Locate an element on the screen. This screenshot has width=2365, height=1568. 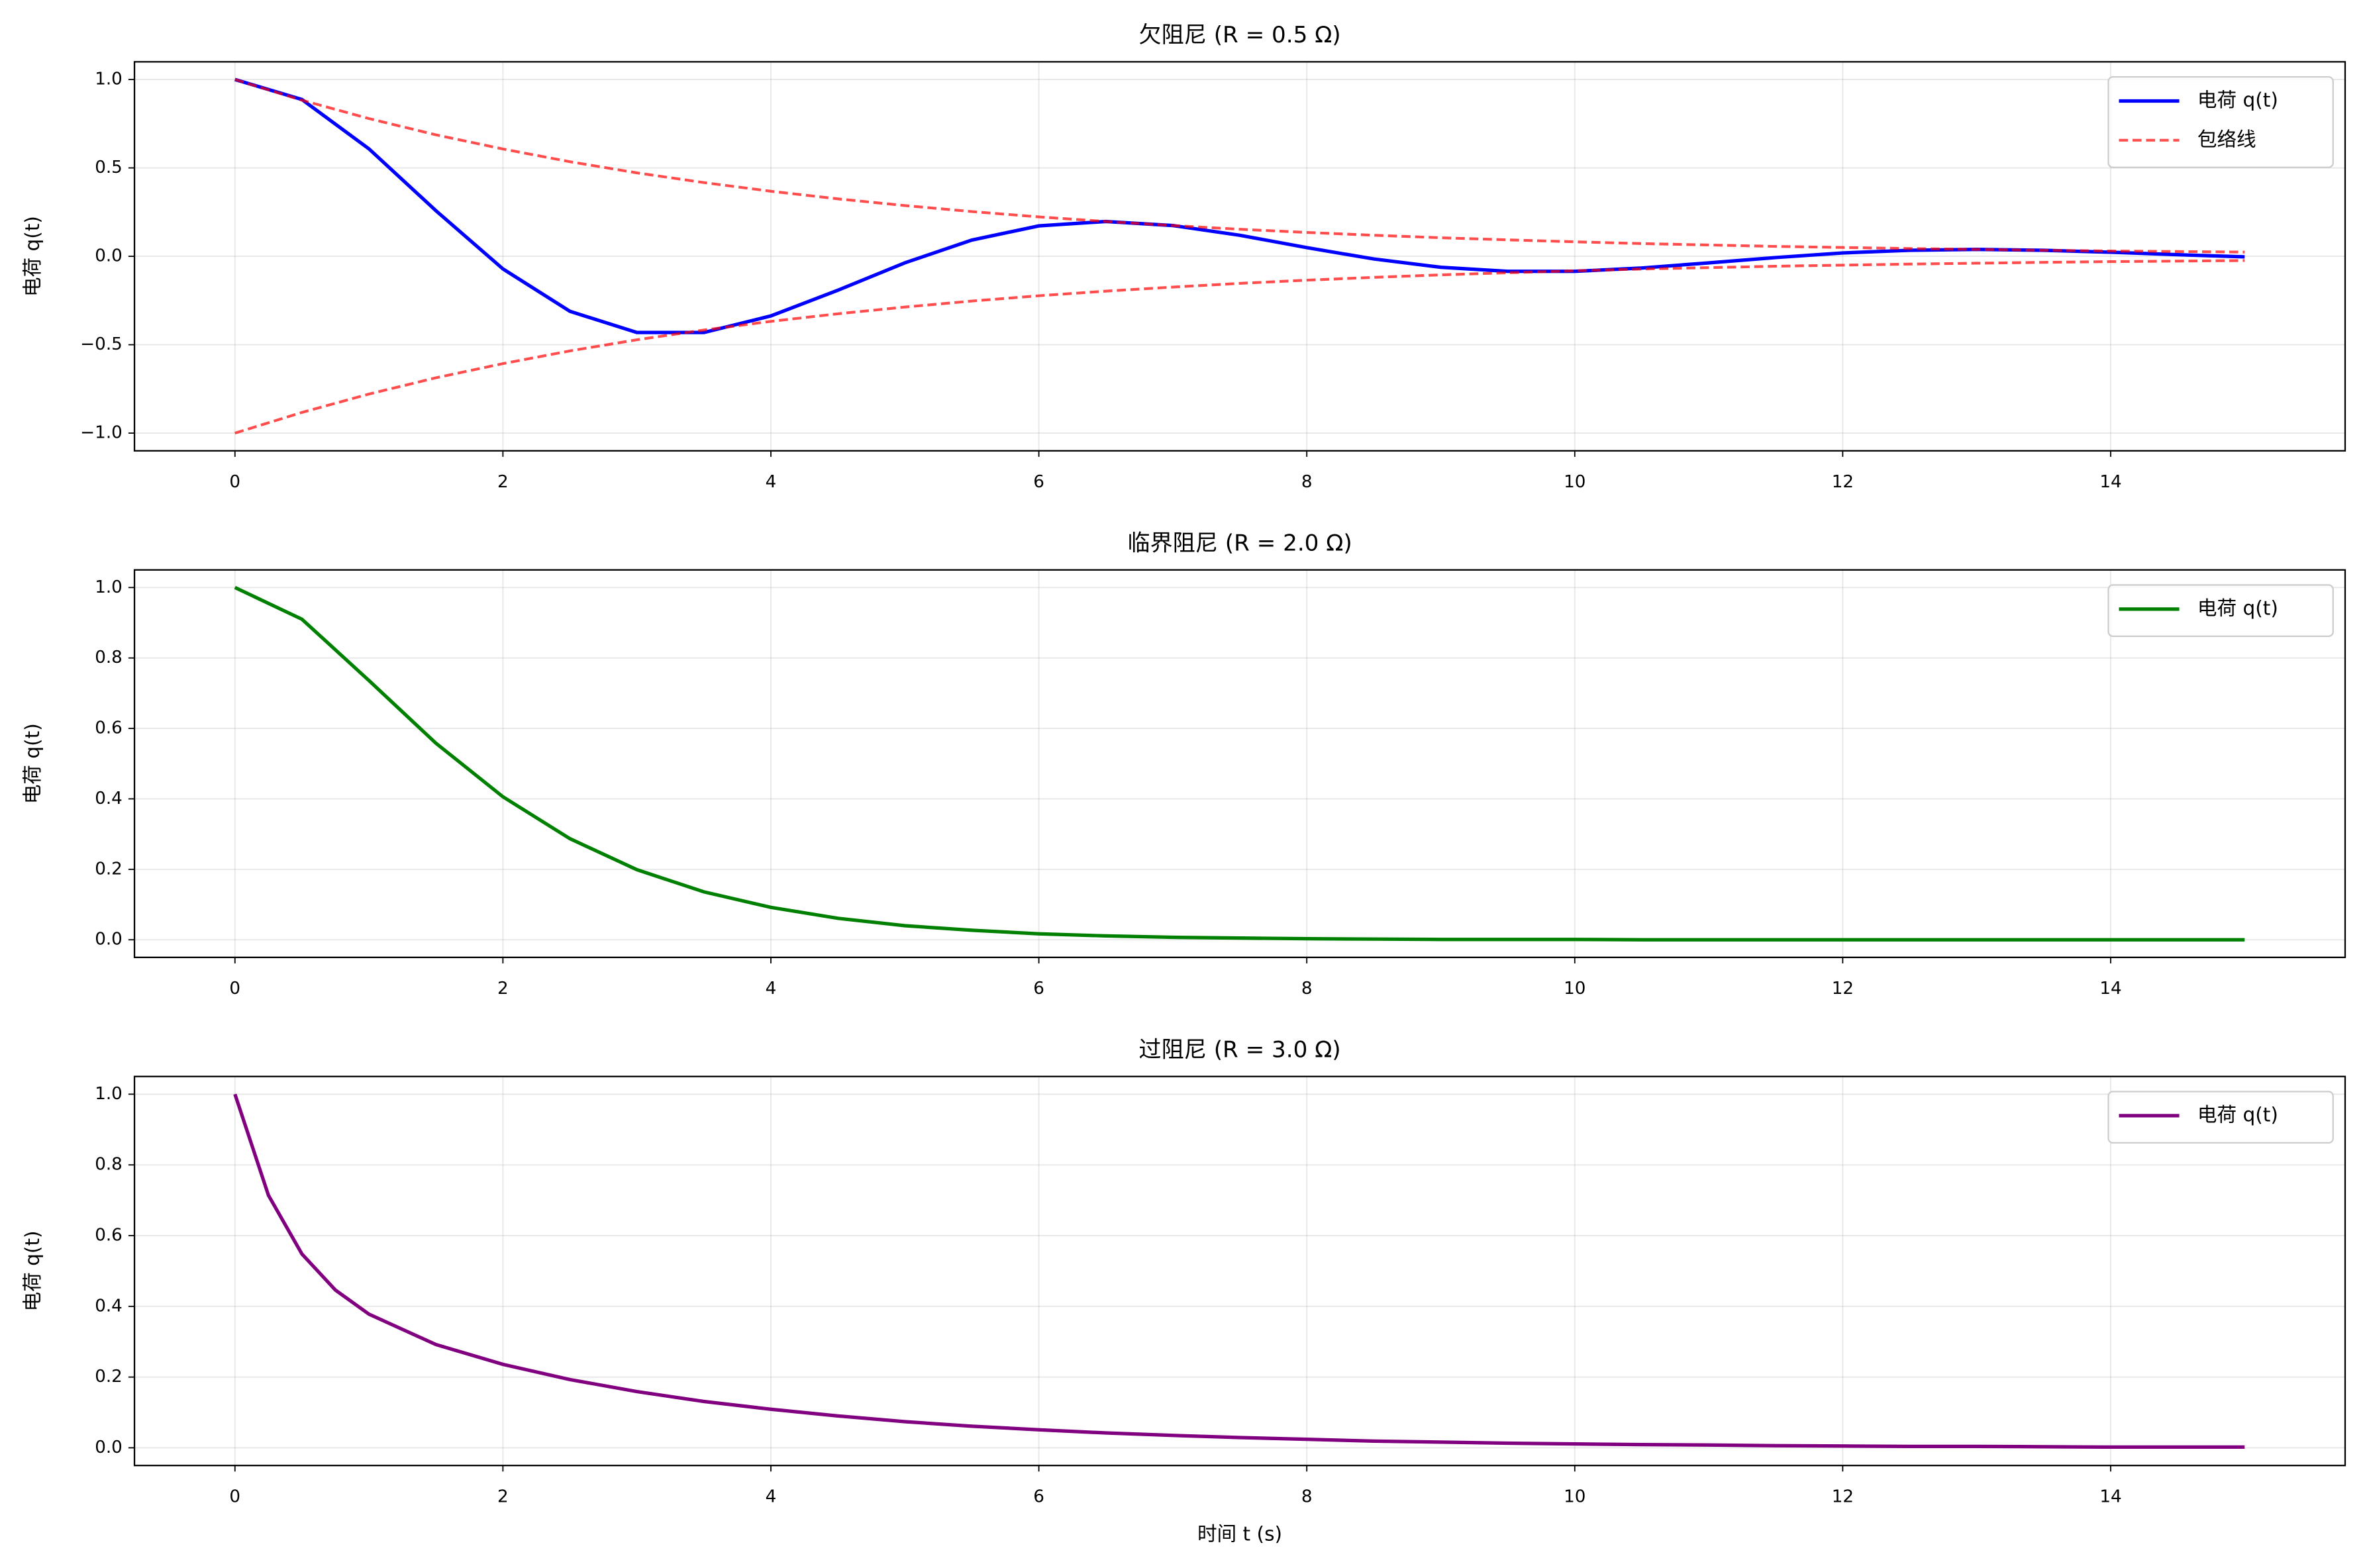
legend-label: 包络线 is located at coordinates (2226, 139).